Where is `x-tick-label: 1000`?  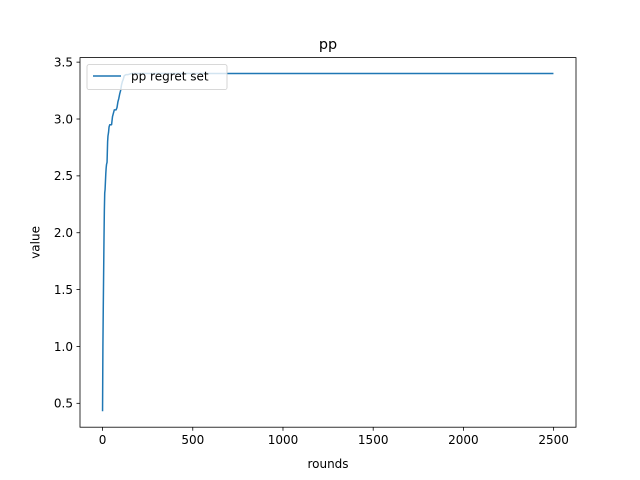
x-tick-label: 1000 is located at coordinates (283, 440).